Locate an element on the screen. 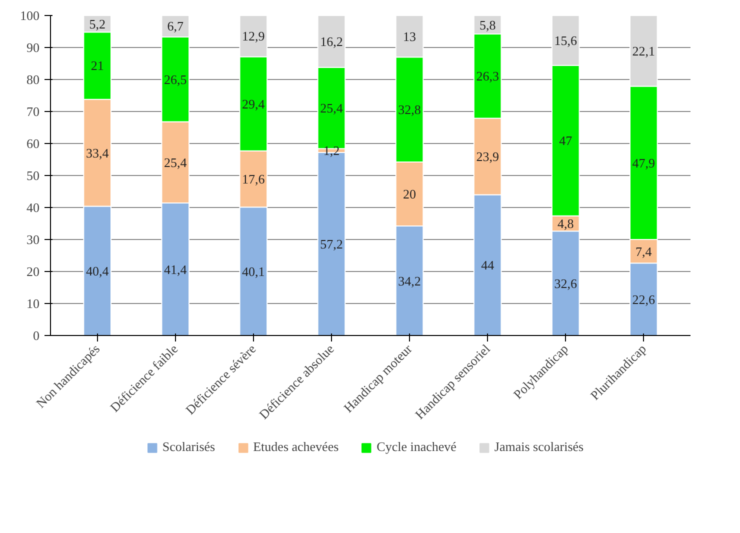 The image size is (740, 533). data-label: 40,4 is located at coordinates (98, 270).